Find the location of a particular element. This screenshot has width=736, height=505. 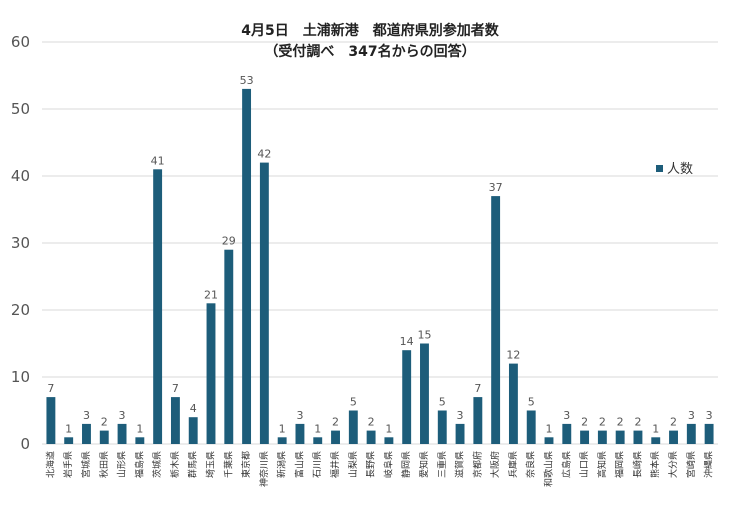

category-label: 京都府 is located at coordinates (477, 464).